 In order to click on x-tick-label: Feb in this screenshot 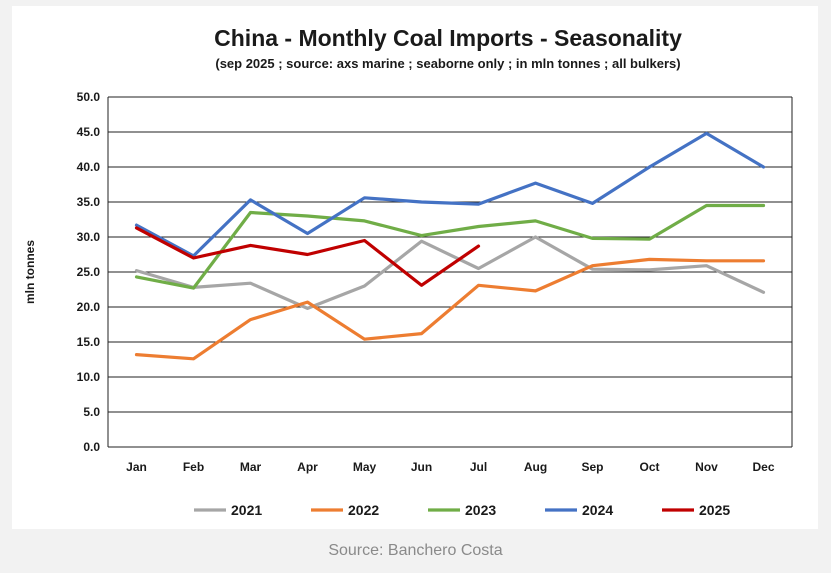, I will do `click(193, 467)`.